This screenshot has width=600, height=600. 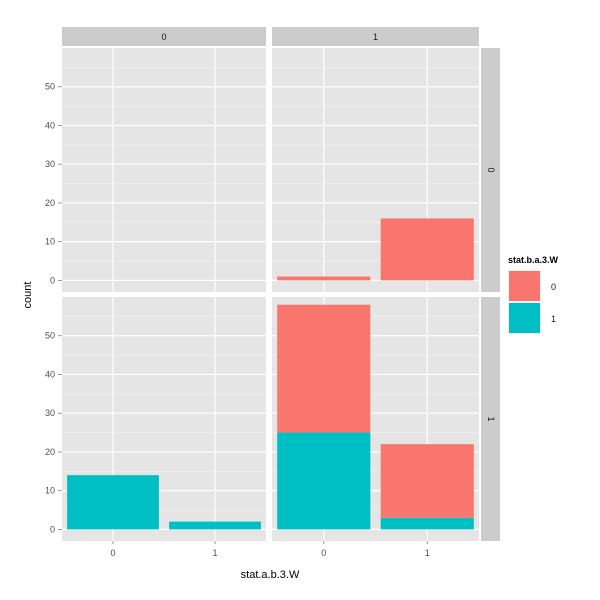 What do you see at coordinates (28, 295) in the screenshot?
I see `y-axis-title: count` at bounding box center [28, 295].